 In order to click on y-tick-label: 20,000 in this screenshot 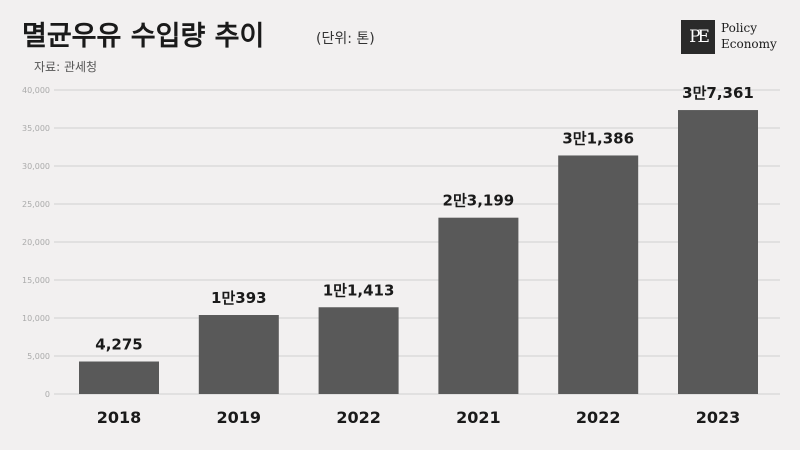, I will do `click(36, 242)`.